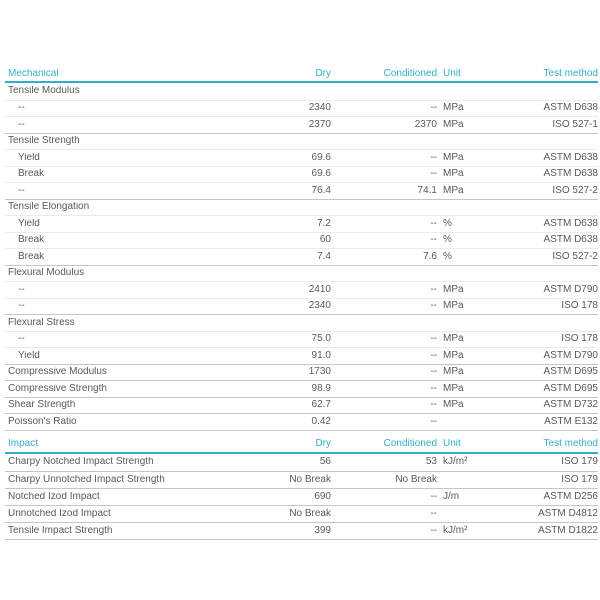  What do you see at coordinates (571, 421) in the screenshot?
I see `test-method-cell: ASTM E132` at bounding box center [571, 421].